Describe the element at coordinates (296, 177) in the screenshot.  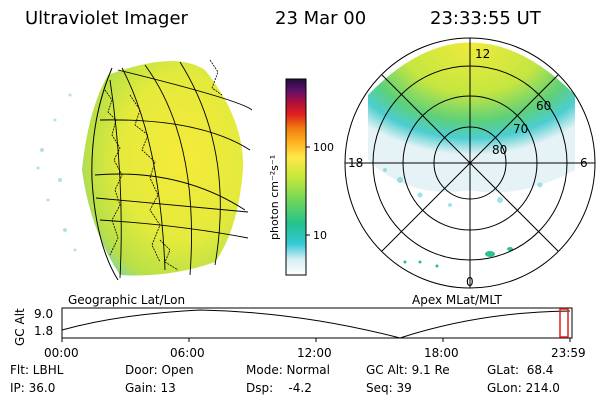
I see `colorbar-gradient` at that location.